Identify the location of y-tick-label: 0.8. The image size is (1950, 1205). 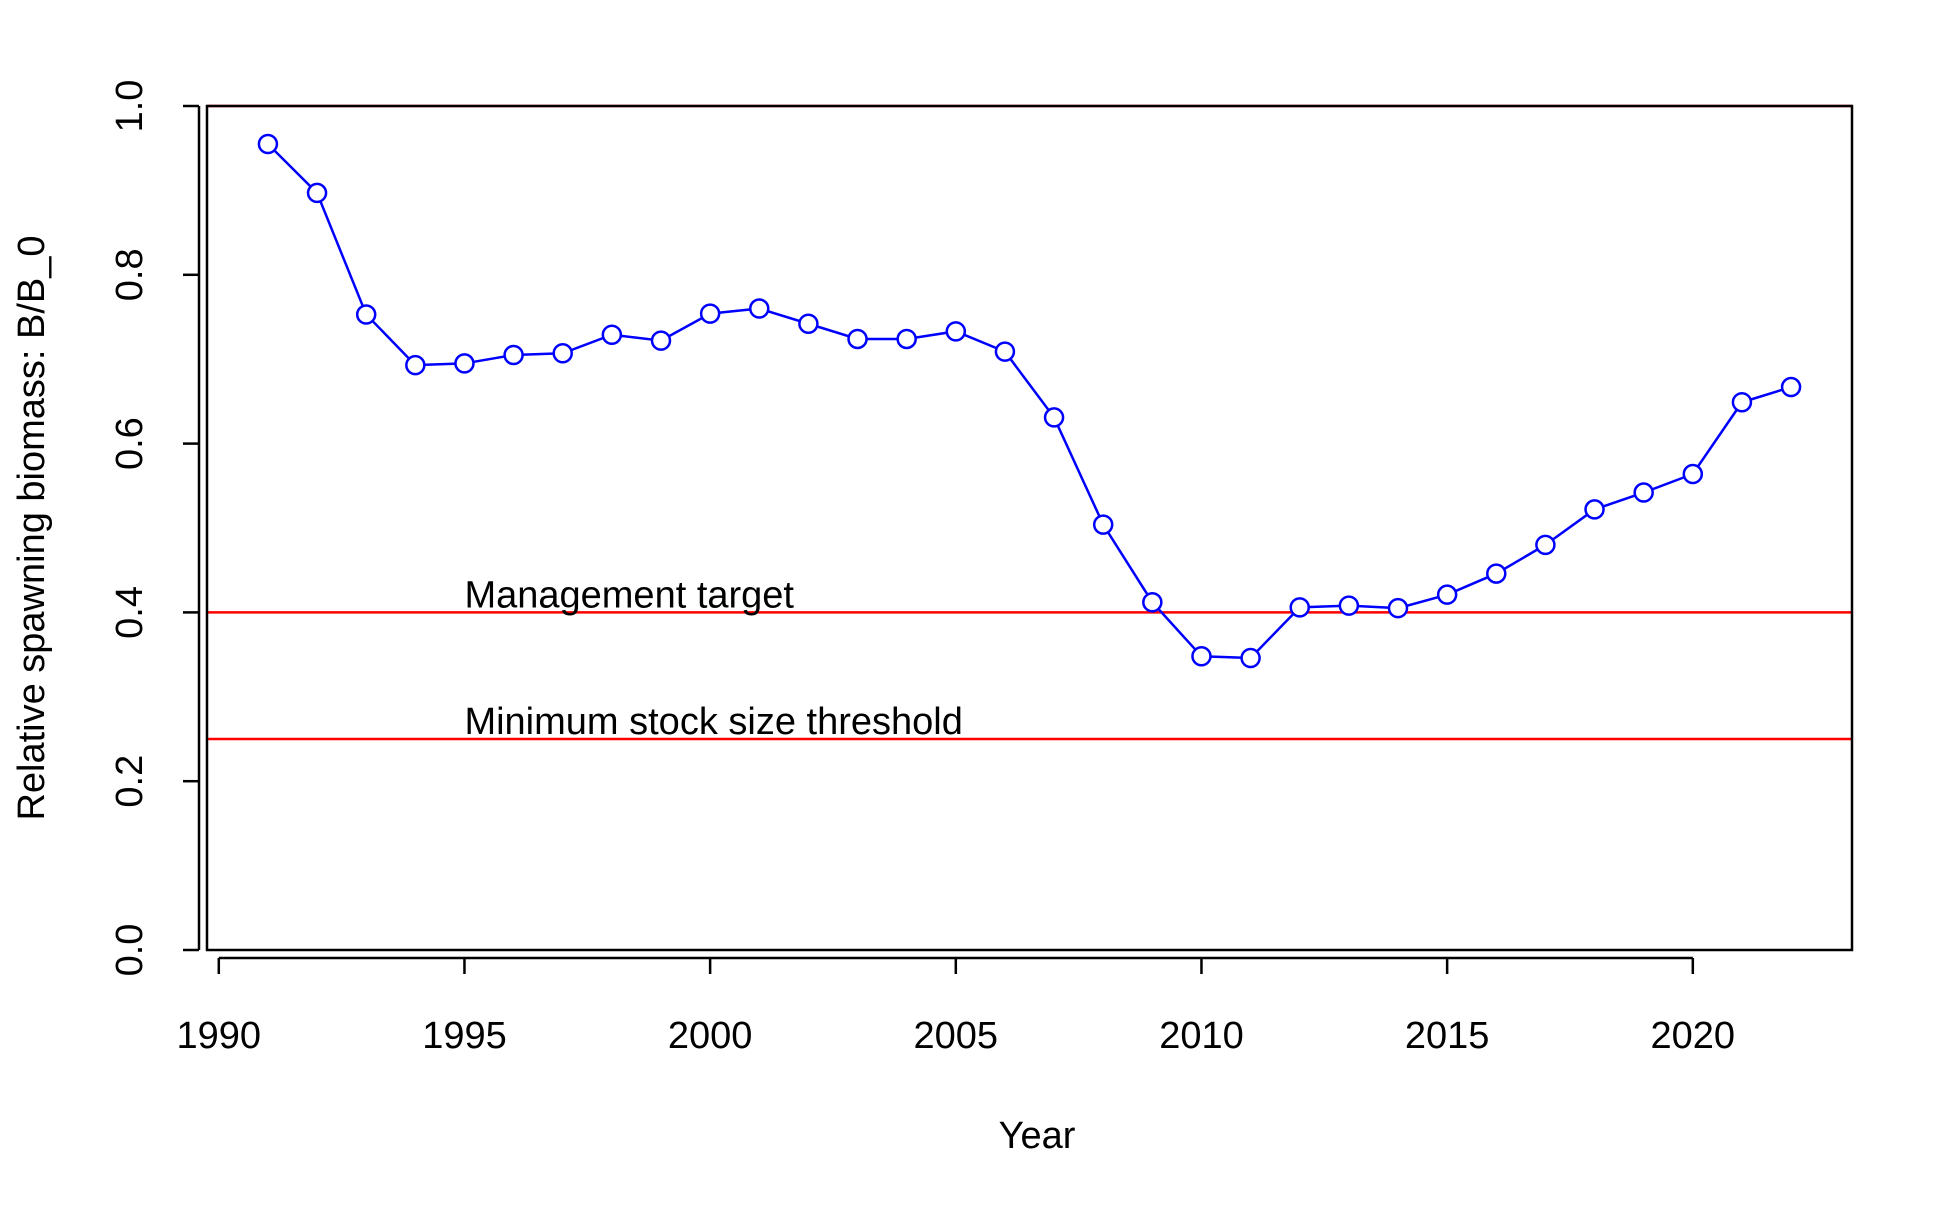
(130, 274).